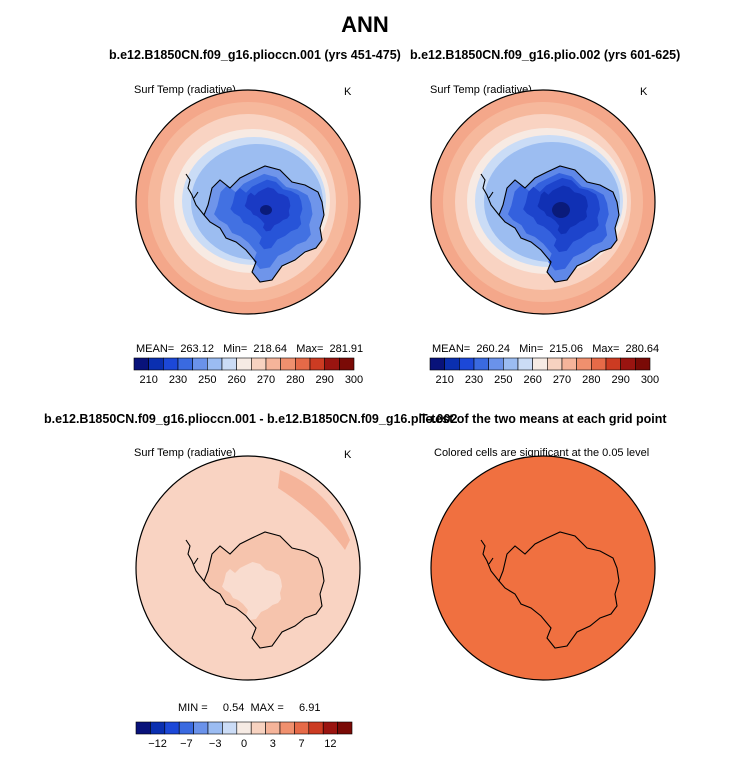 This screenshot has height=782, width=730. I want to click on panel1-stats: MEAN= 263.12 Min= 218.64 Max= 281.91, so click(250, 349).